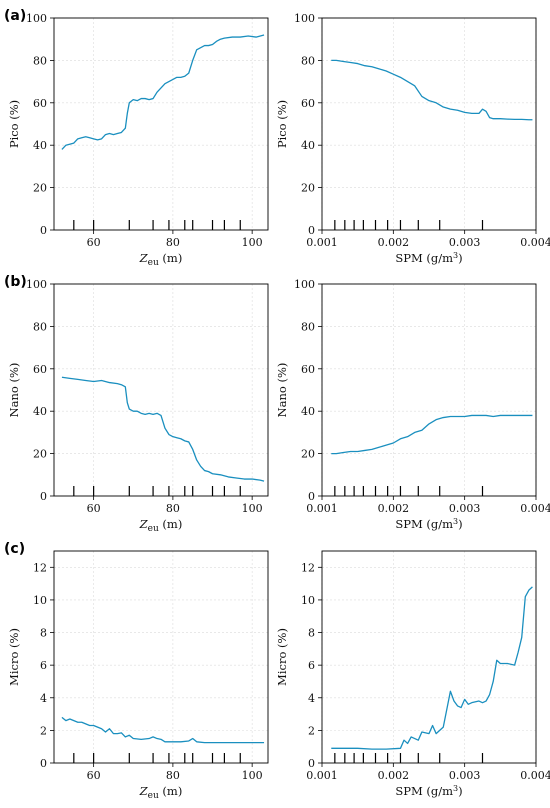 This screenshot has width=550, height=808. Describe the element at coordinates (14, 549) in the screenshot. I see `panel-label: (c)` at that location.